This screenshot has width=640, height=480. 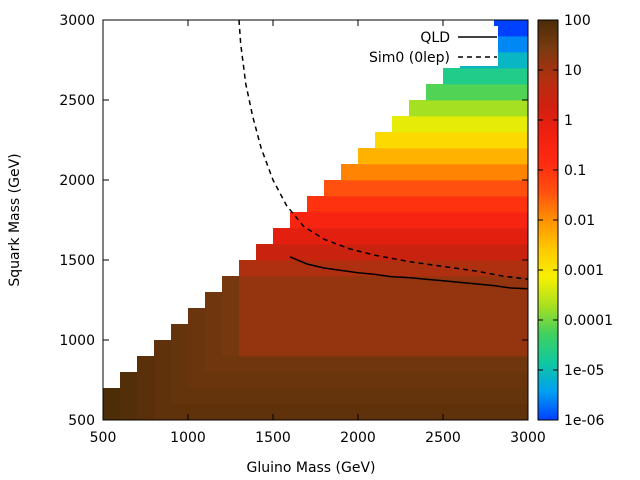 What do you see at coordinates (577, 21) in the screenshot?
I see `colorbar-tick-label: 100` at bounding box center [577, 21].